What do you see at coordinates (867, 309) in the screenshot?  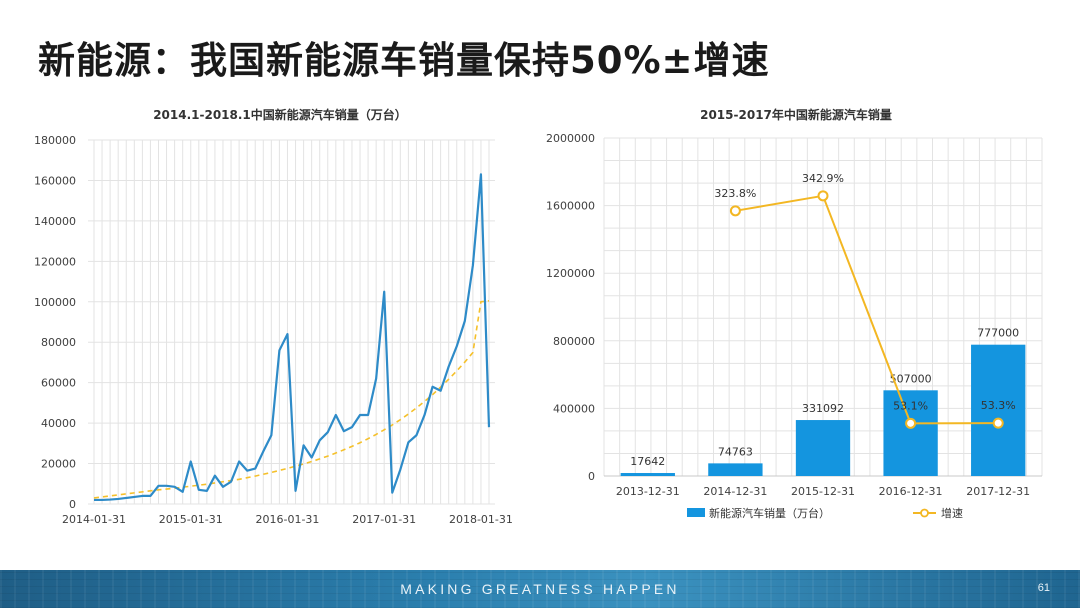 I see `growth-line` at bounding box center [867, 309].